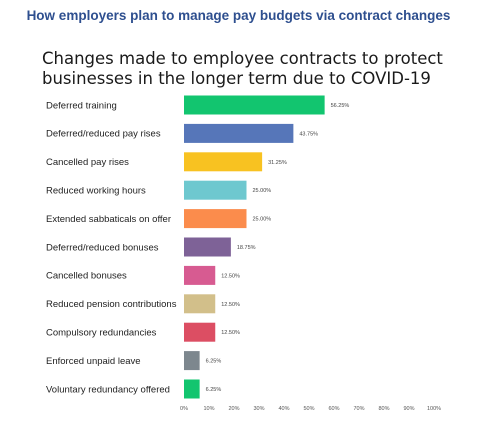 Image resolution: width=477 pixels, height=421 pixels. I want to click on x-tick-label: 100%, so click(434, 409).